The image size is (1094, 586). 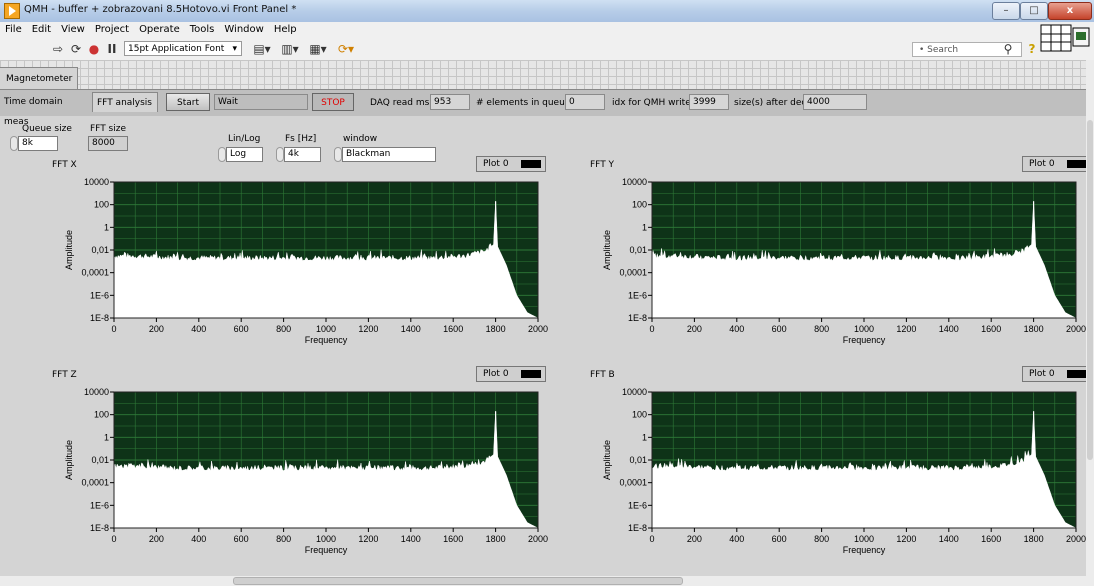 What do you see at coordinates (38, 143) in the screenshot?
I see `queue-size-input: 8k` at bounding box center [38, 143].